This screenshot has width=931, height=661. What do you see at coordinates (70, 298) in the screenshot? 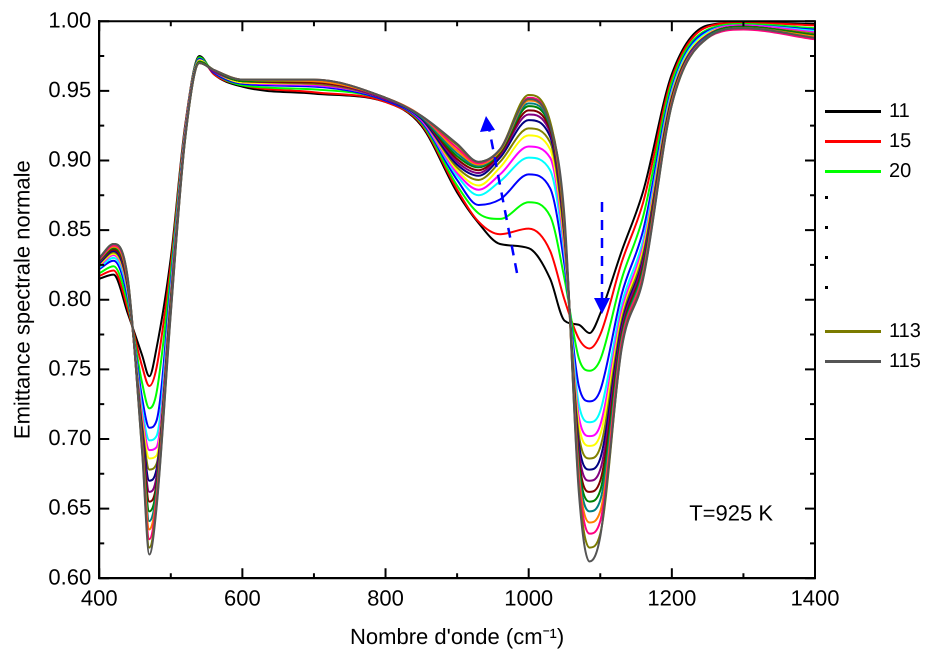
I see `y-tick-label: 0.80` at bounding box center [70, 298].